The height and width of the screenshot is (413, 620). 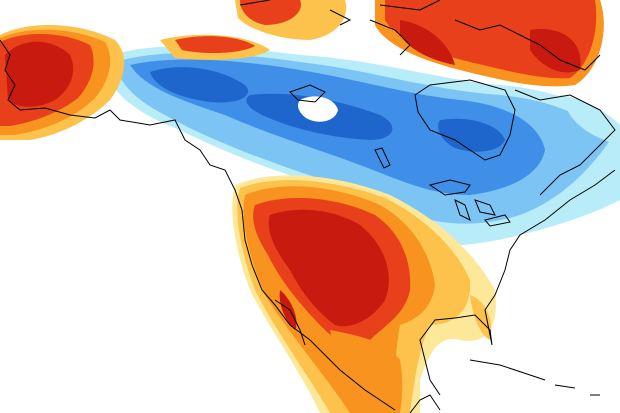 I want to click on labrador-coast, so click(x=565, y=142).